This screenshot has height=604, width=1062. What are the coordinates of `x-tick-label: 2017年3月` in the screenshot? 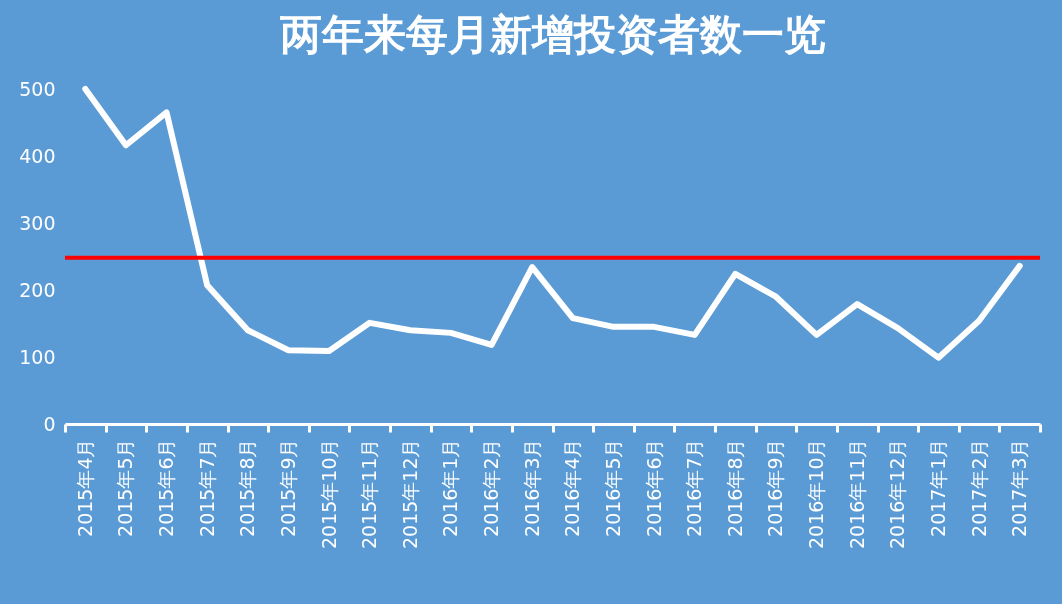 It's located at (1019, 487).